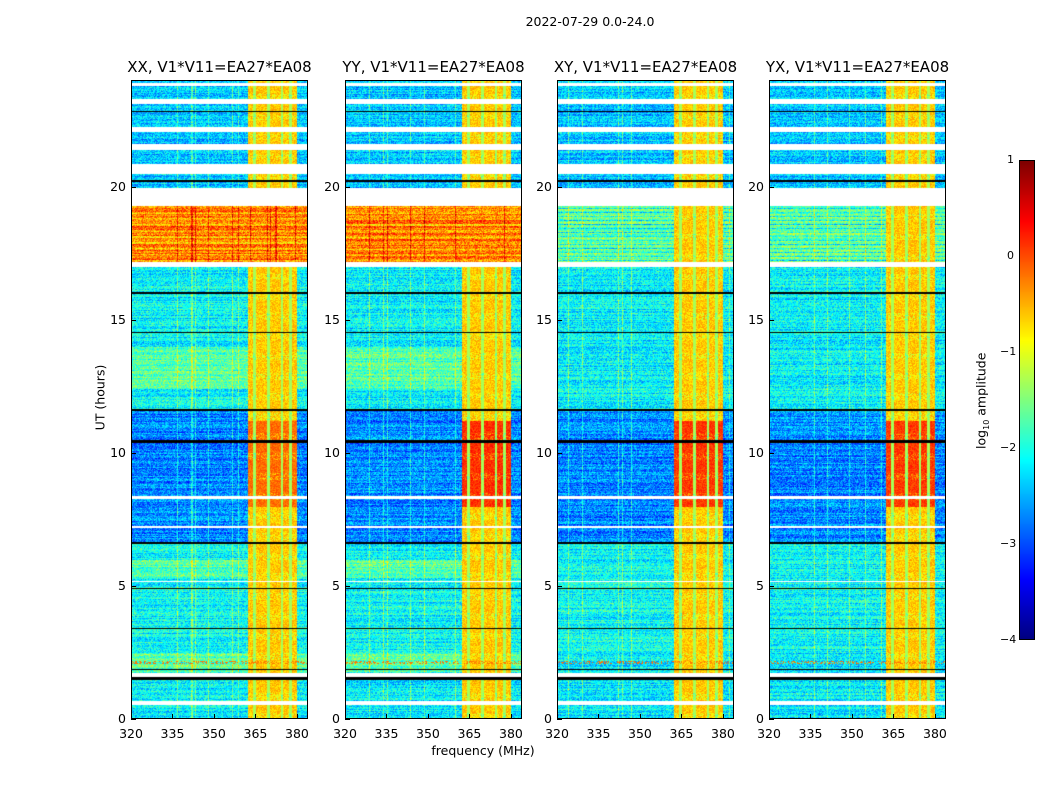 The height and width of the screenshot is (800, 1050). I want to click on colorbar-tick-label: −3, so click(1008, 543).